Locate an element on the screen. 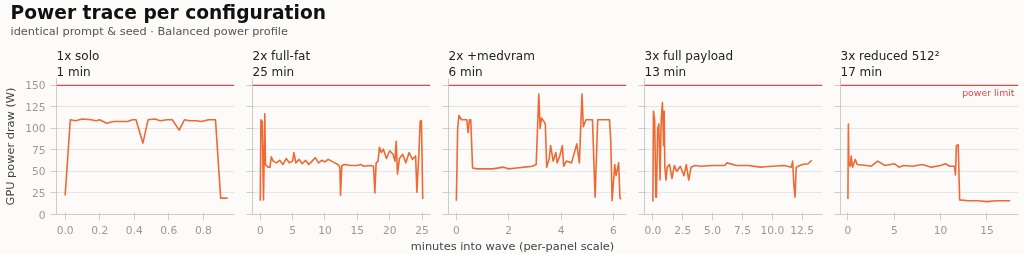 The width and height of the screenshot is (1024, 273). chart-title: 3x full payload is located at coordinates (689, 55).